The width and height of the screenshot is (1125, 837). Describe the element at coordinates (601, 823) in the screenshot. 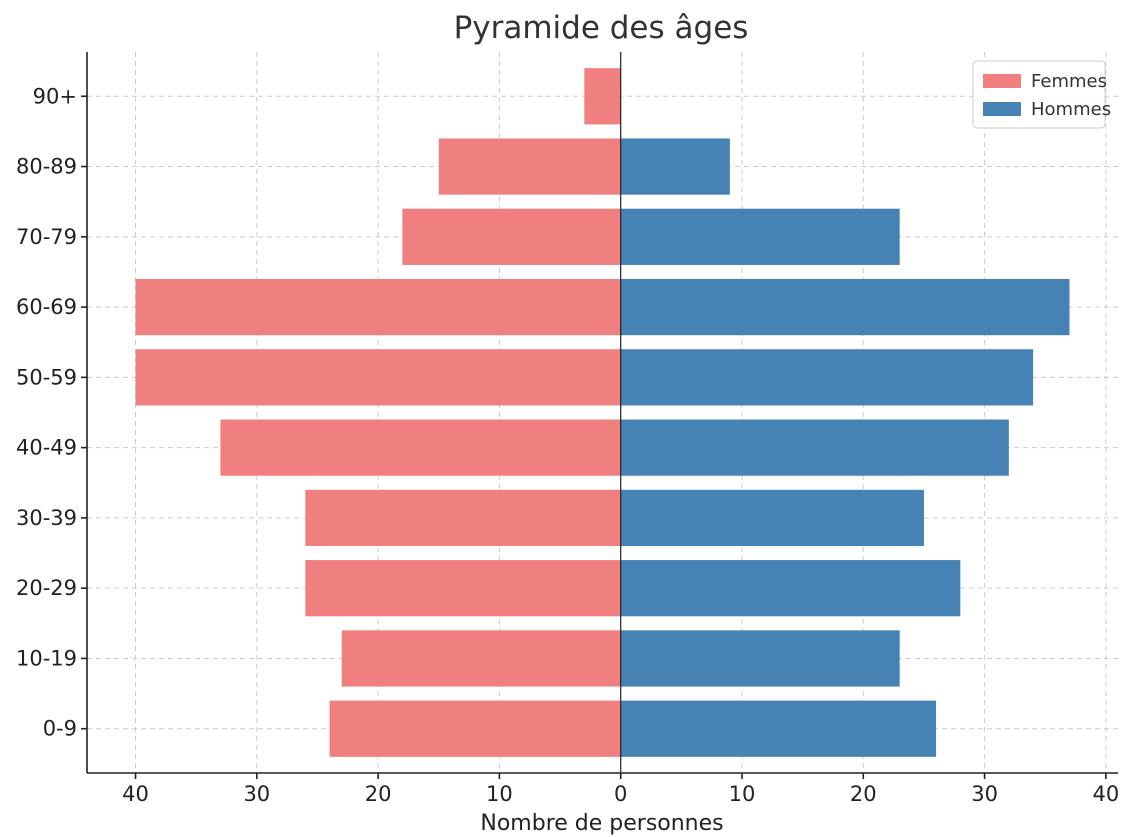

I see `x-axis-label: Nombre de personnes` at that location.